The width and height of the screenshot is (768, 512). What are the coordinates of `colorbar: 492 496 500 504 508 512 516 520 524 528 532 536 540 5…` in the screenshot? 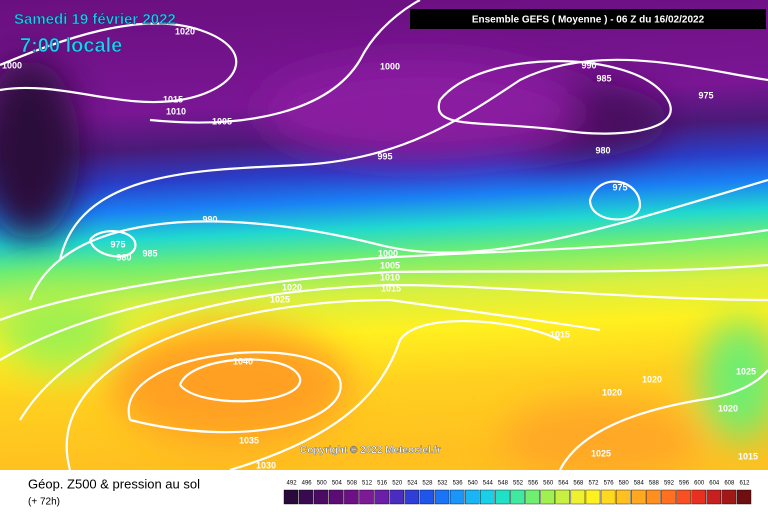 It's located at (517, 493).